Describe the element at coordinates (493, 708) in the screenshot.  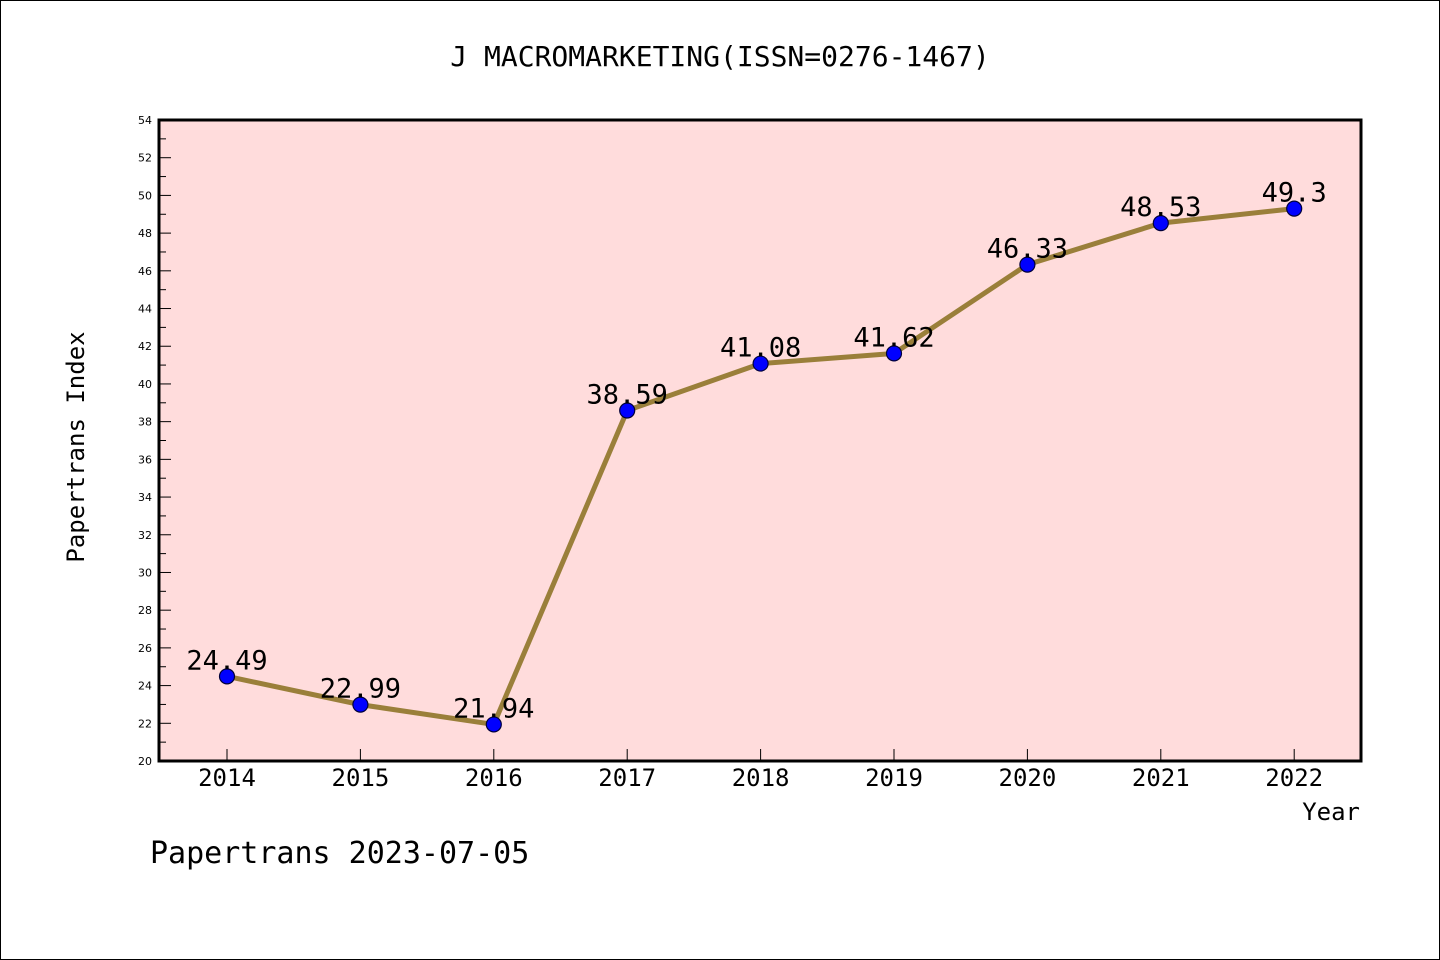
I see `data-label-2016: 21.94` at that location.